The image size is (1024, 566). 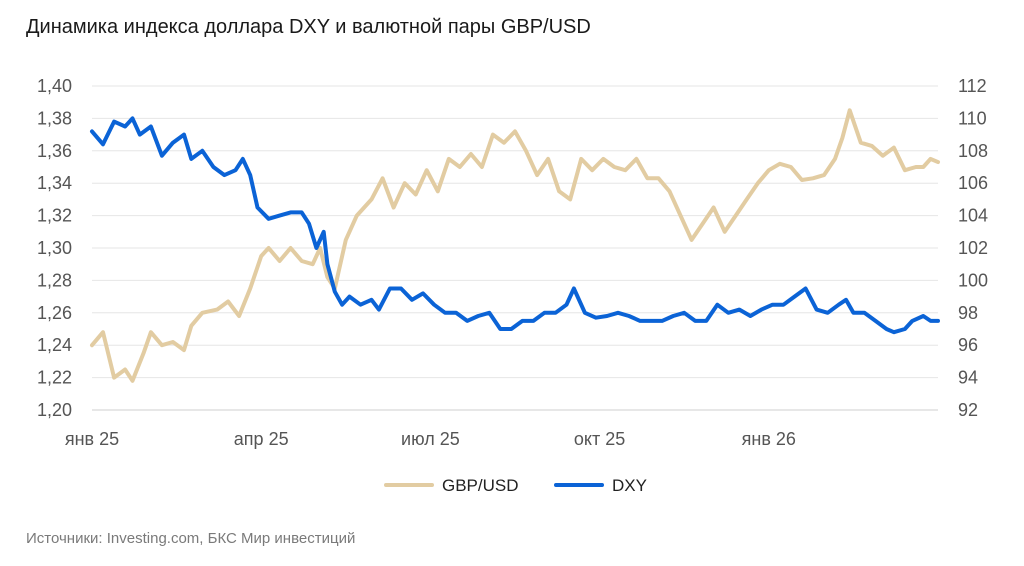 What do you see at coordinates (54, 216) in the screenshot?
I see `left-axis-tick-label: 1,32` at bounding box center [54, 216].